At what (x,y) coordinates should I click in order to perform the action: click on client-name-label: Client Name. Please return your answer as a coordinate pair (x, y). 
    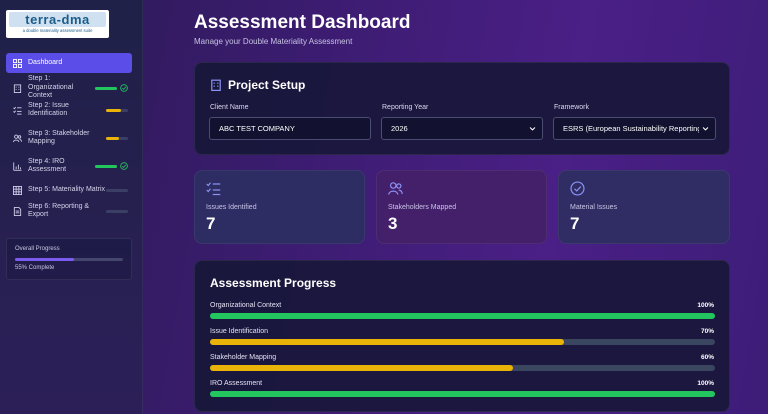
    Looking at the image, I should click on (229, 107).